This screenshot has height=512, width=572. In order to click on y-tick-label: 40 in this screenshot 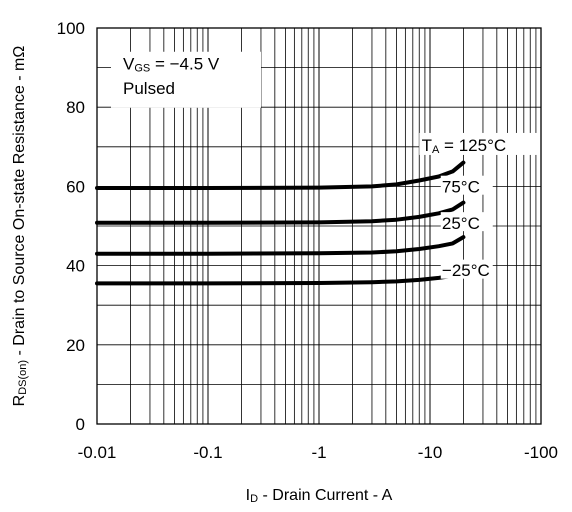, I will do `click(75, 266)`.